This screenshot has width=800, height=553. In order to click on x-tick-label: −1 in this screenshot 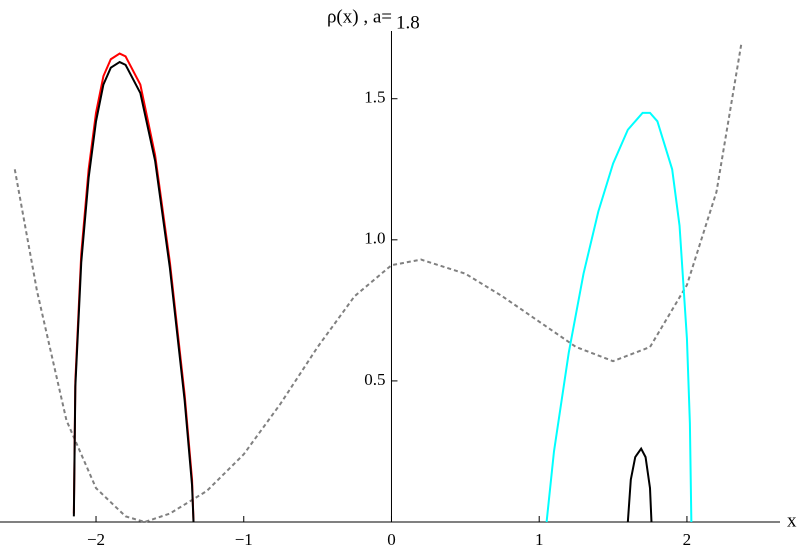, I will do `click(244, 539)`.